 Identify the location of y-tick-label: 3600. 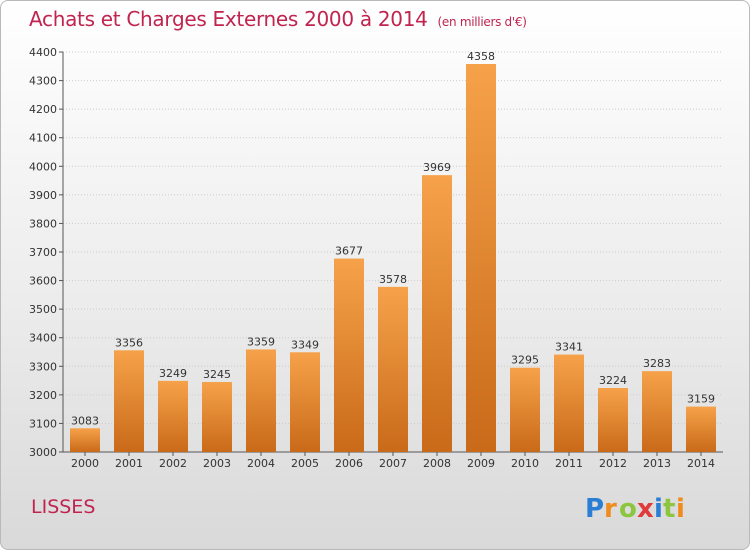
(43, 281).